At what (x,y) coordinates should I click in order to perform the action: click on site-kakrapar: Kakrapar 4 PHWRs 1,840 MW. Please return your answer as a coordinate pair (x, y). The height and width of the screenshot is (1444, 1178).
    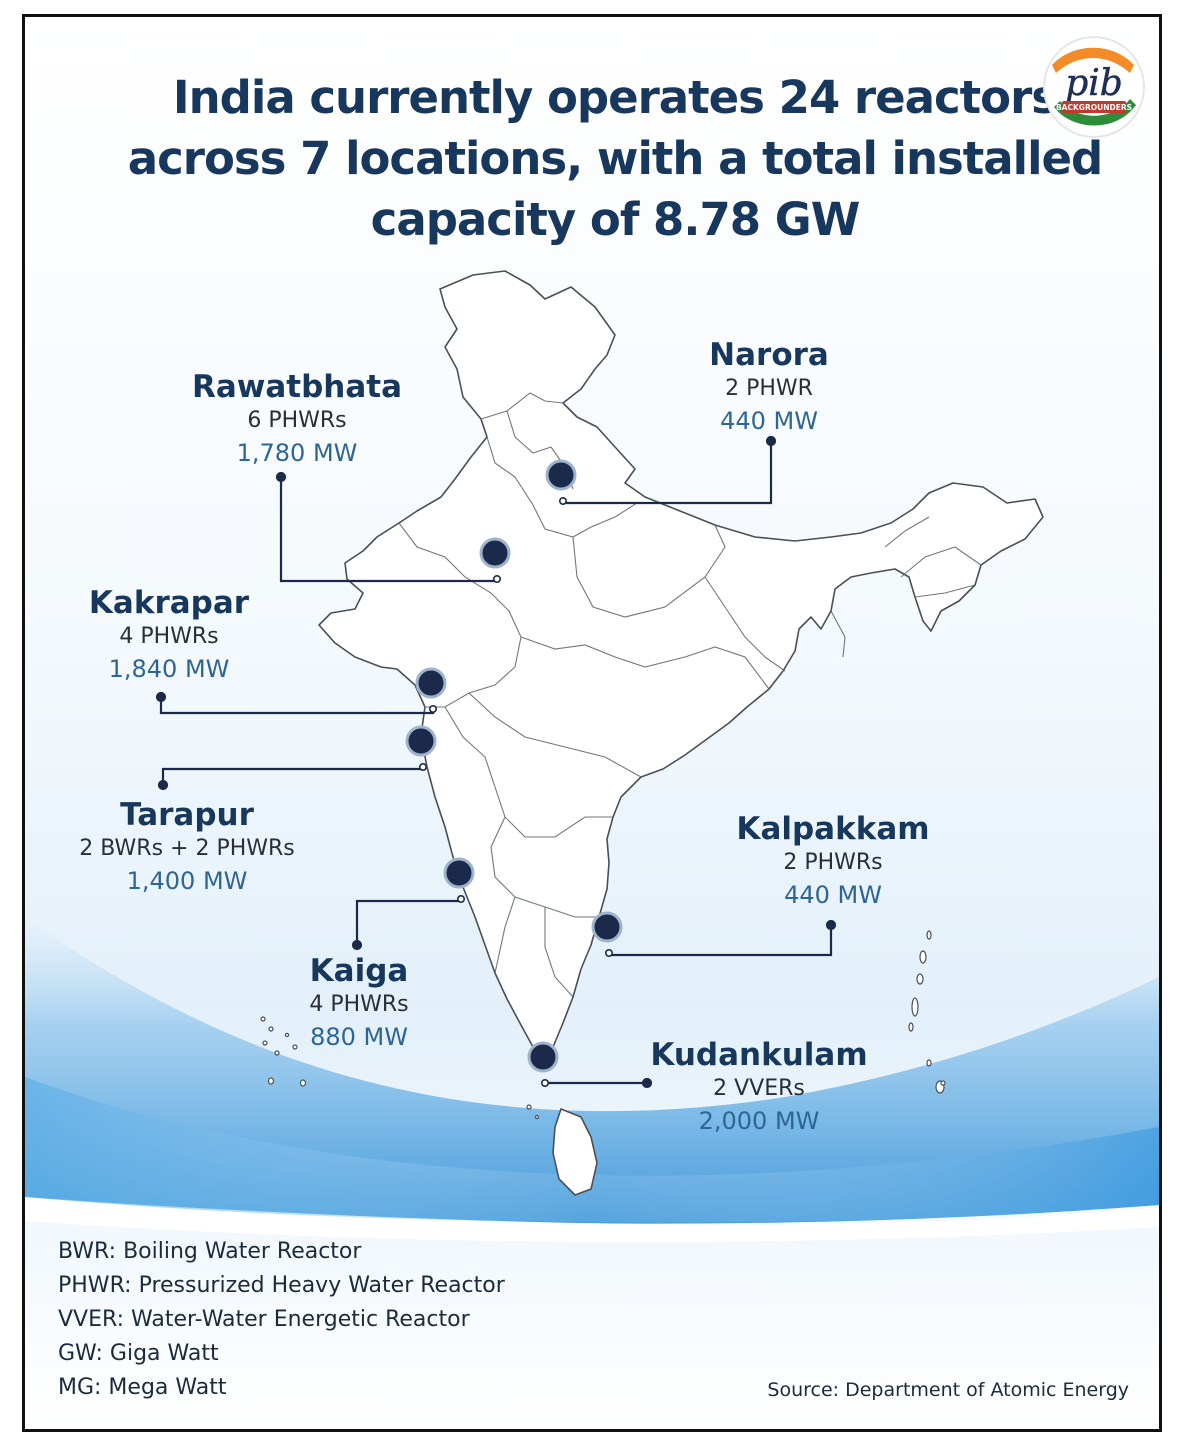
    Looking at the image, I should click on (172, 635).